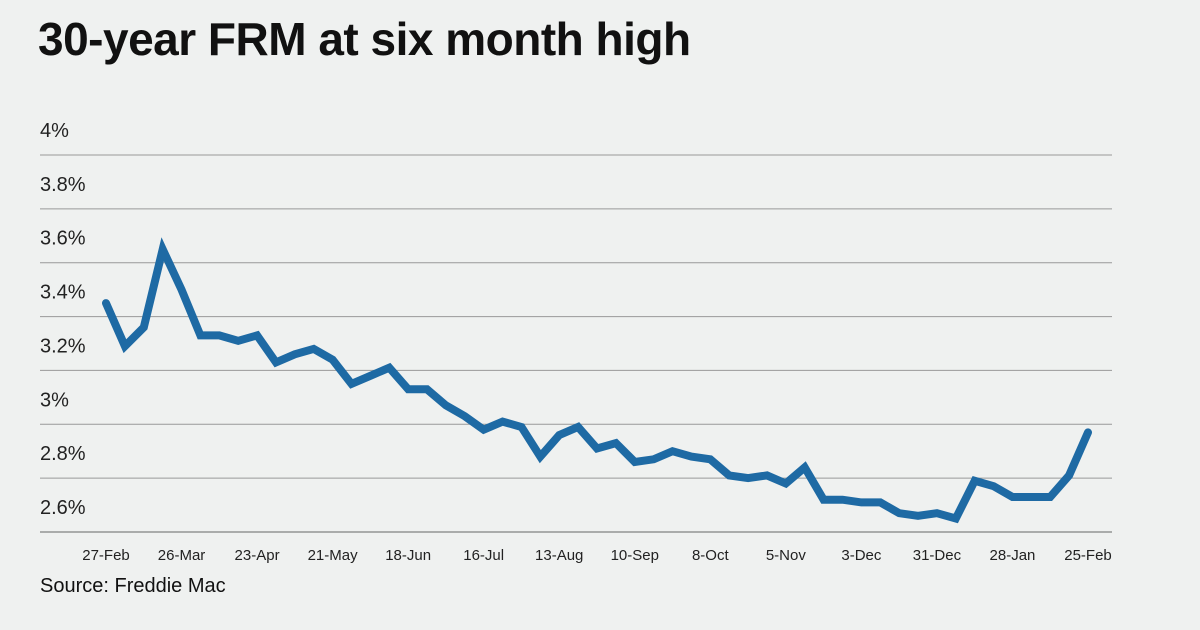  What do you see at coordinates (408, 555) in the screenshot?
I see `x-tick-label: 18-Jun` at bounding box center [408, 555].